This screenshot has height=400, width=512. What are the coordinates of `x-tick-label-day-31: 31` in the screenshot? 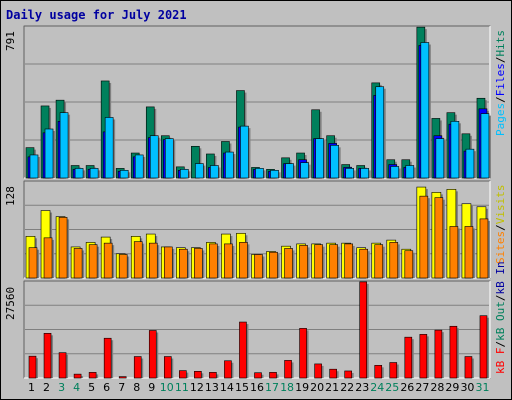 It's located at (482, 387).